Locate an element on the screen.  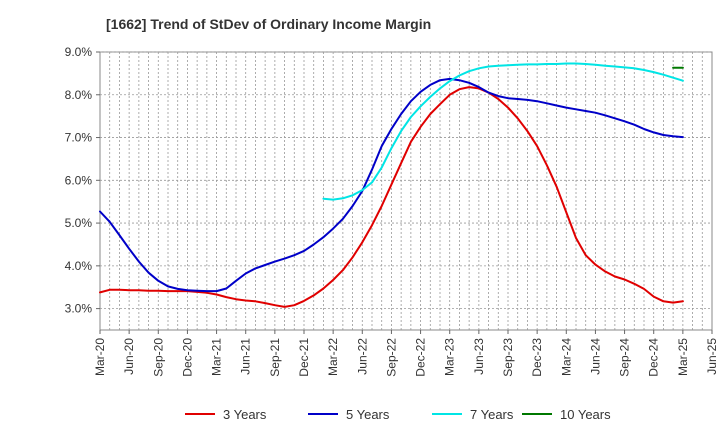
x-tick-label: Sep-24 is located at coordinates (625, 357).